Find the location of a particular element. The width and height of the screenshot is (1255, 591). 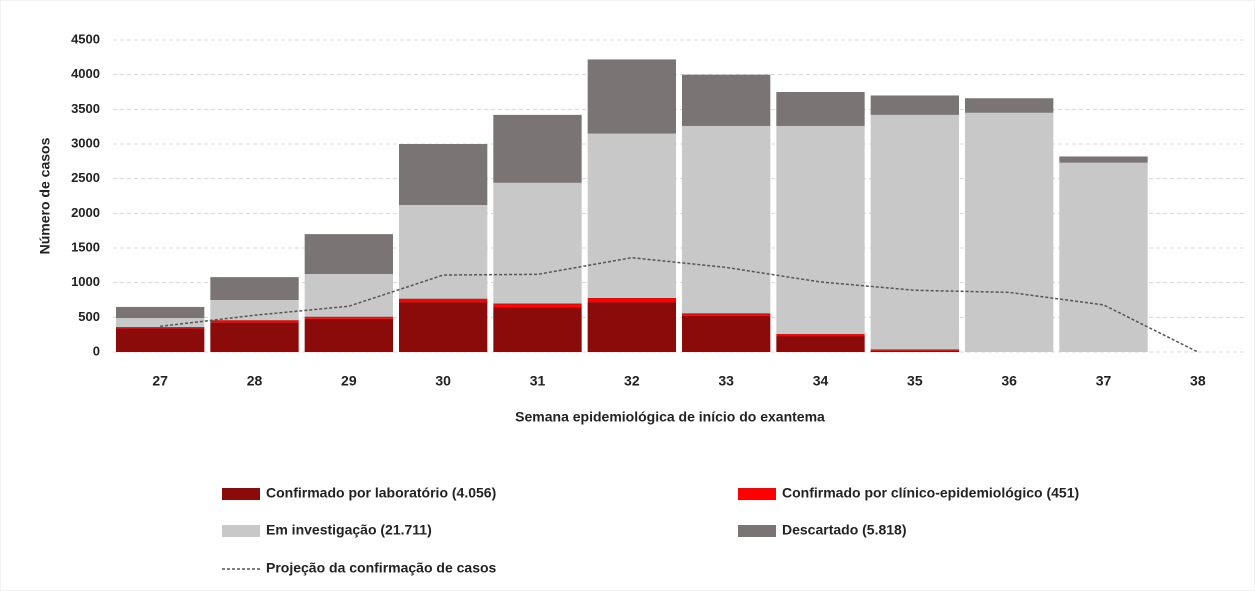

x-tick-label: 30 is located at coordinates (443, 381).